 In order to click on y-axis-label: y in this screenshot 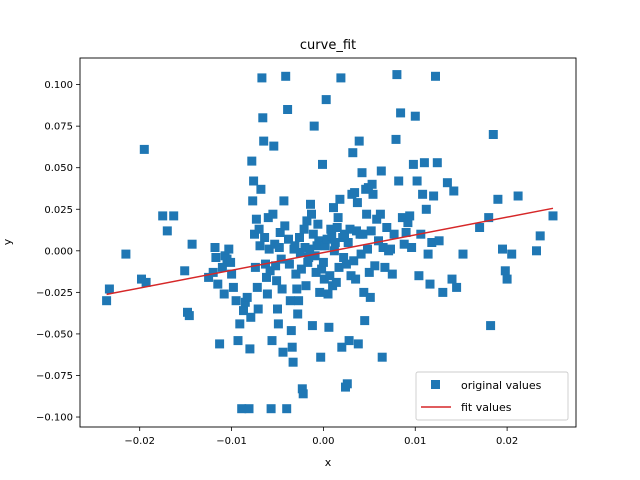, I will do `click(7, 241)`.